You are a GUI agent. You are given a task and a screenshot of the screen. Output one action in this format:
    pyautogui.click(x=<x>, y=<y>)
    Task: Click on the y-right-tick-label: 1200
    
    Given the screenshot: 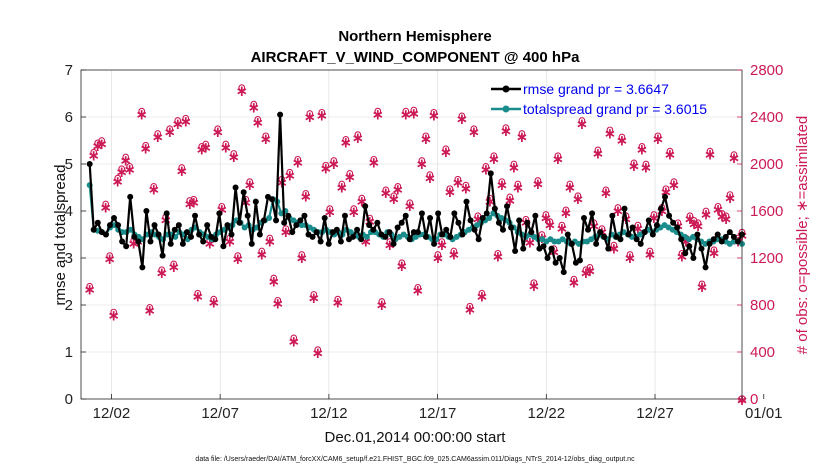 What is the action you would take?
    pyautogui.click(x=766, y=258)
    